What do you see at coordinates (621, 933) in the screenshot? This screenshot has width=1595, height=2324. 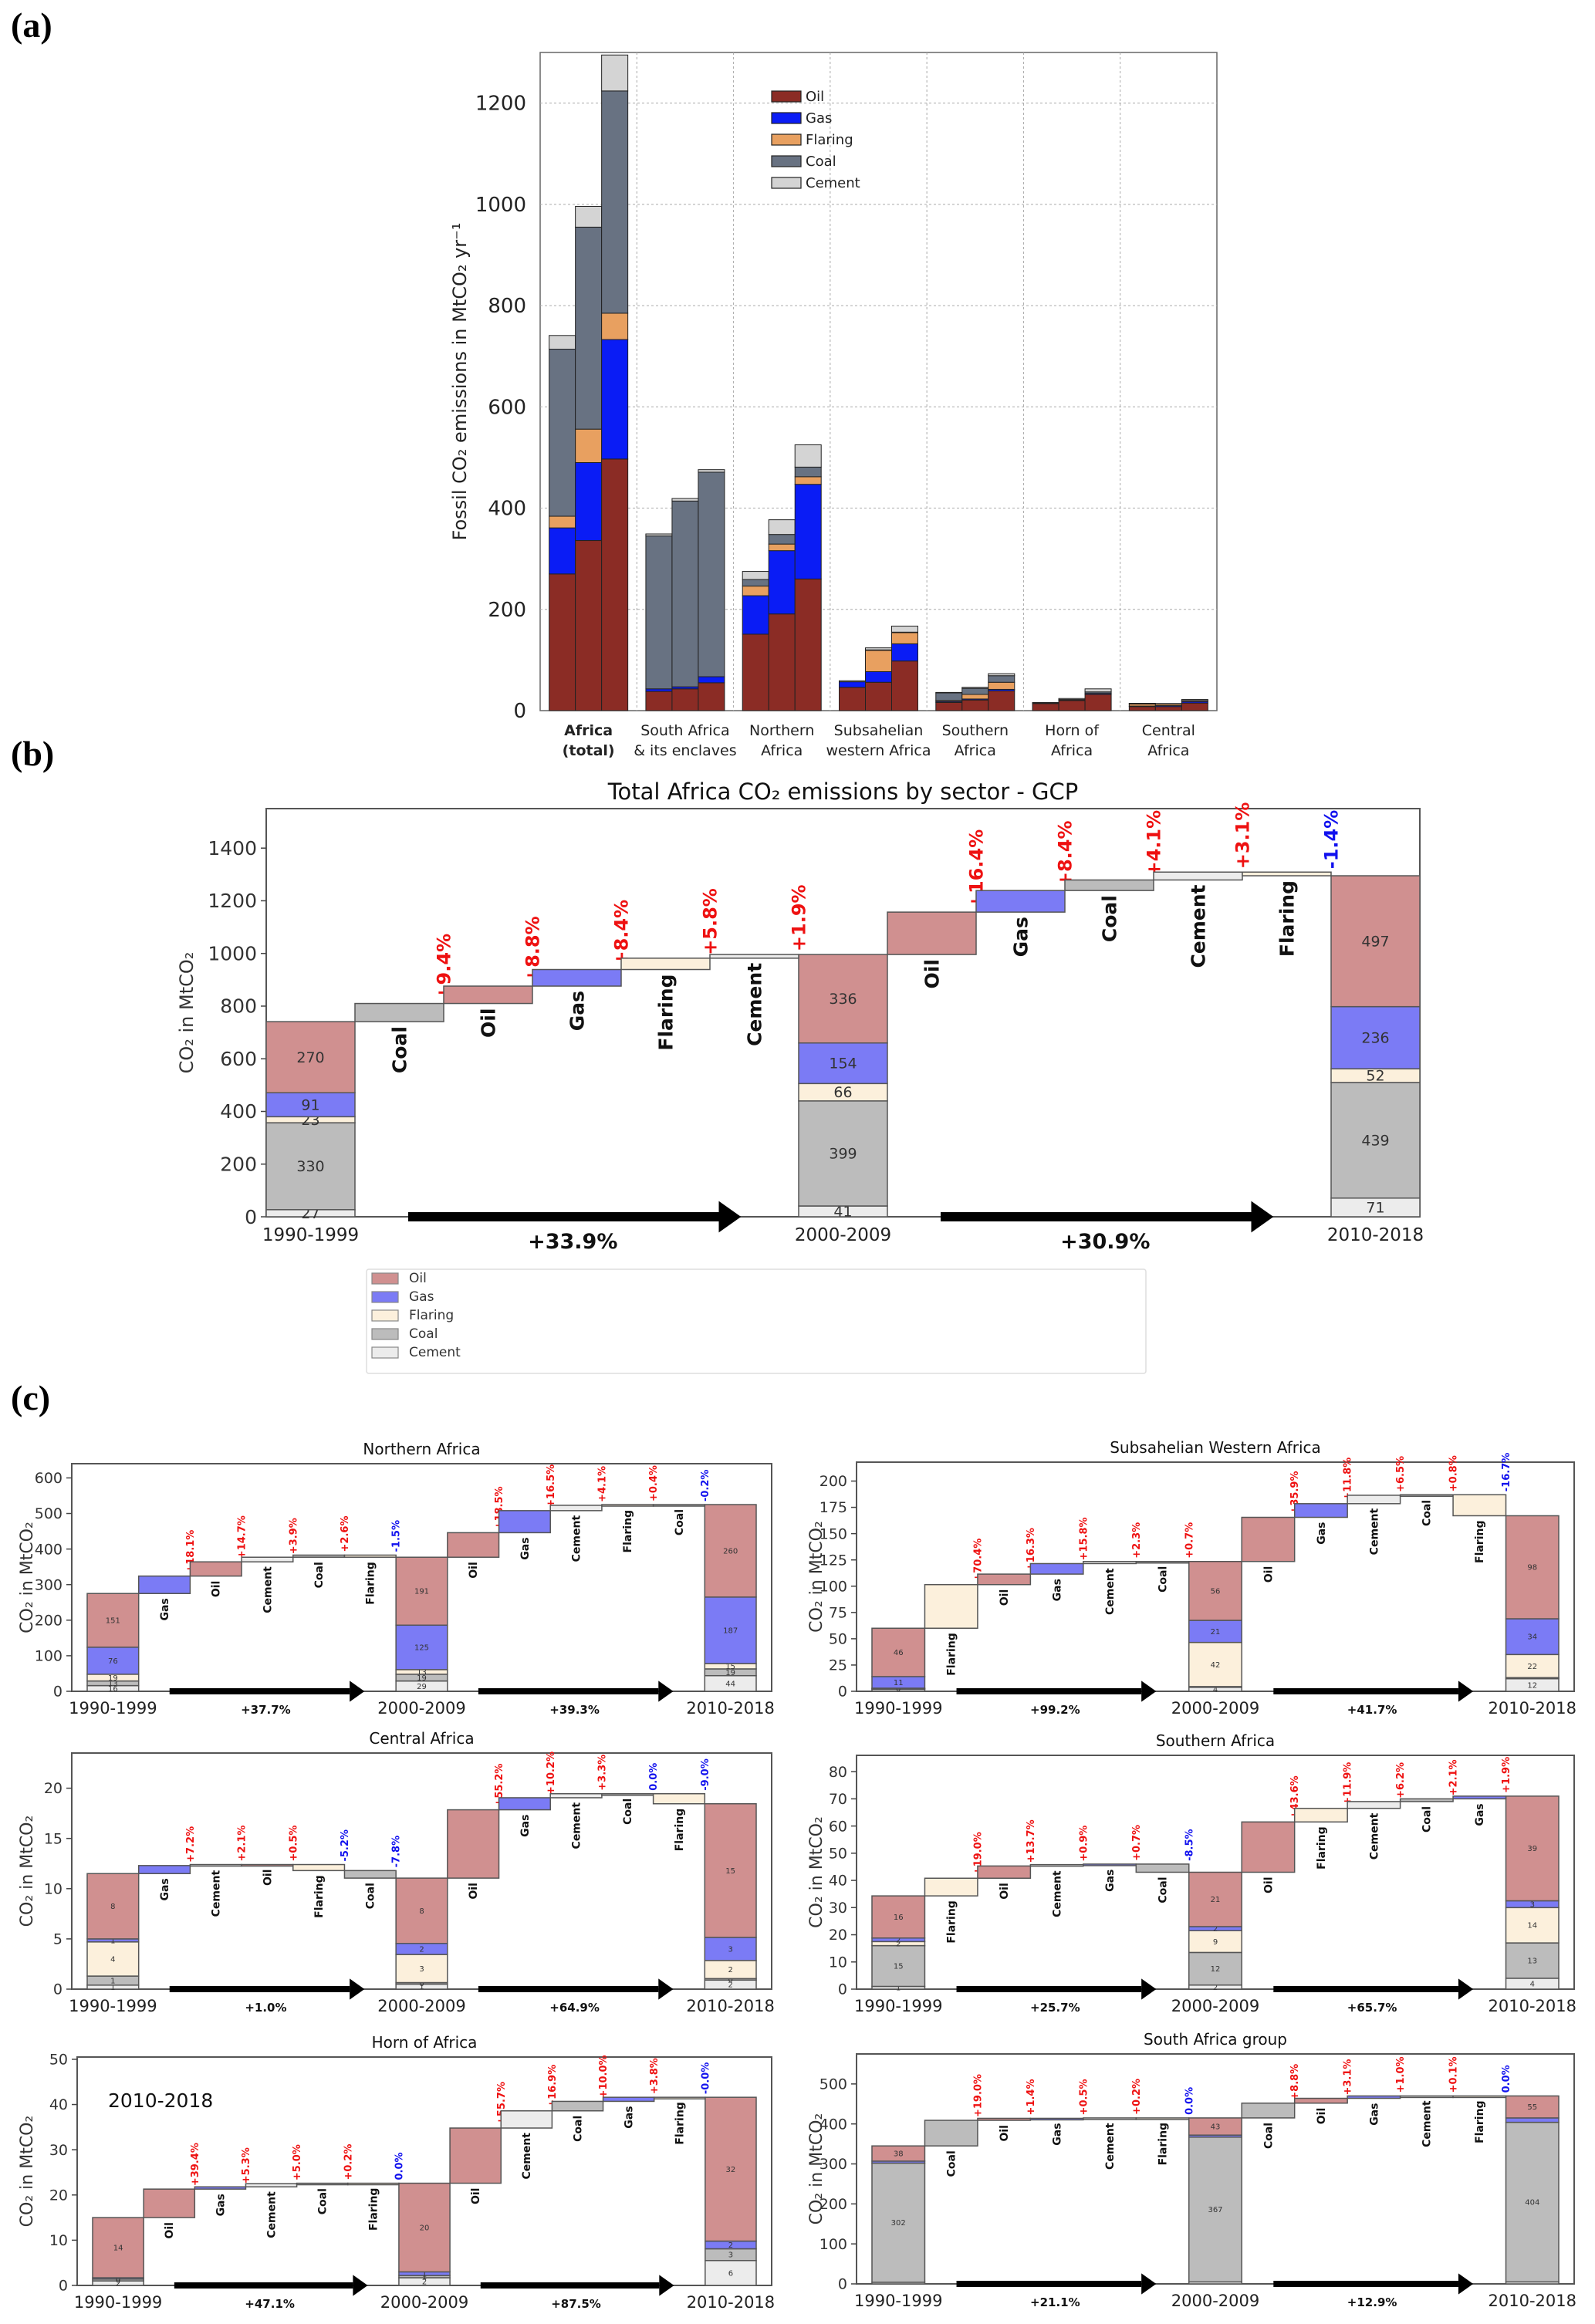 I see `step-percent-label: +8.4%` at bounding box center [621, 933].